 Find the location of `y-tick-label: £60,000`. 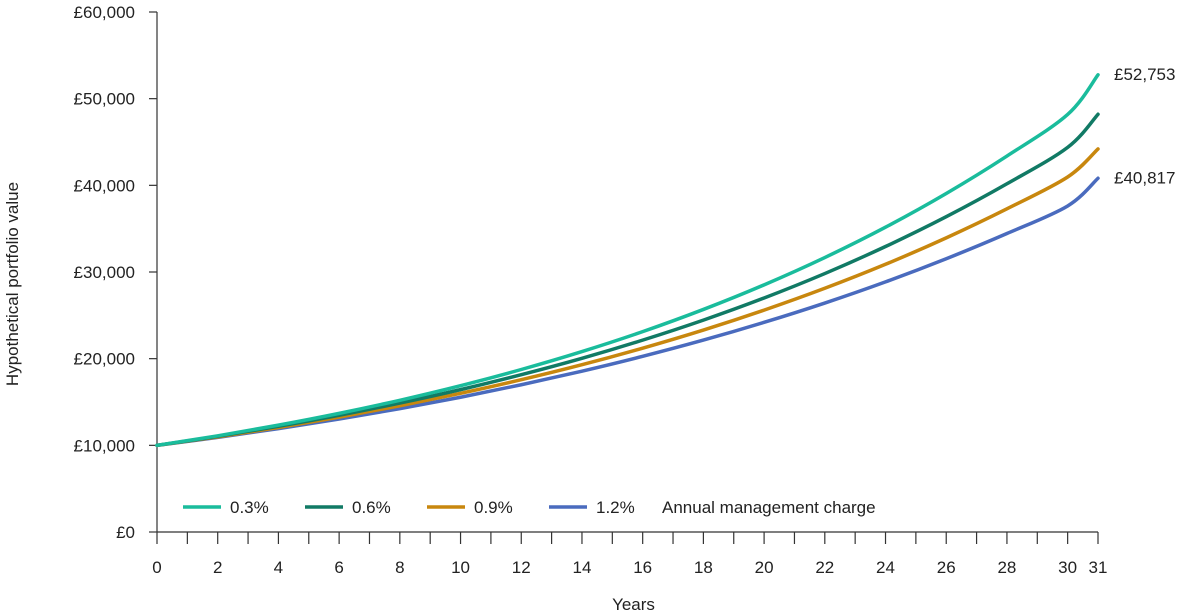

y-tick-label: £60,000 is located at coordinates (104, 12).